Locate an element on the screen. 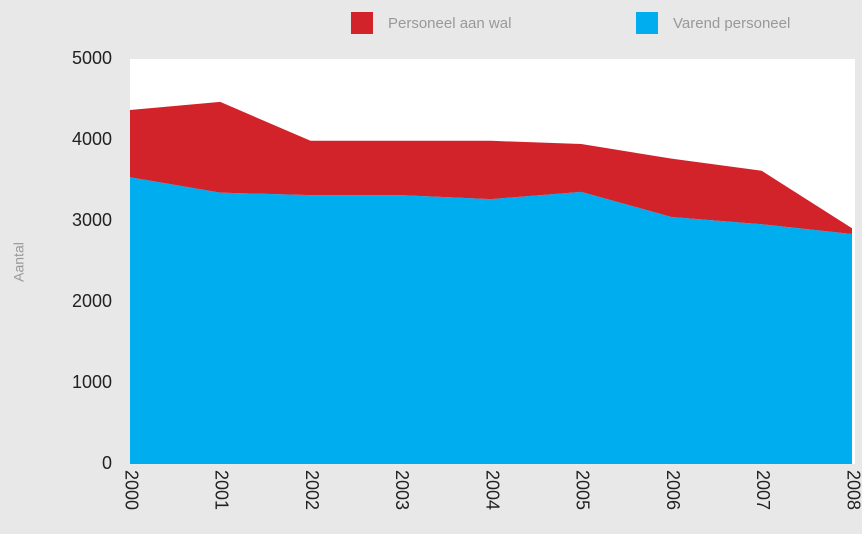 The width and height of the screenshot is (862, 534). x-tick-label: 2005 is located at coordinates (583, 490).